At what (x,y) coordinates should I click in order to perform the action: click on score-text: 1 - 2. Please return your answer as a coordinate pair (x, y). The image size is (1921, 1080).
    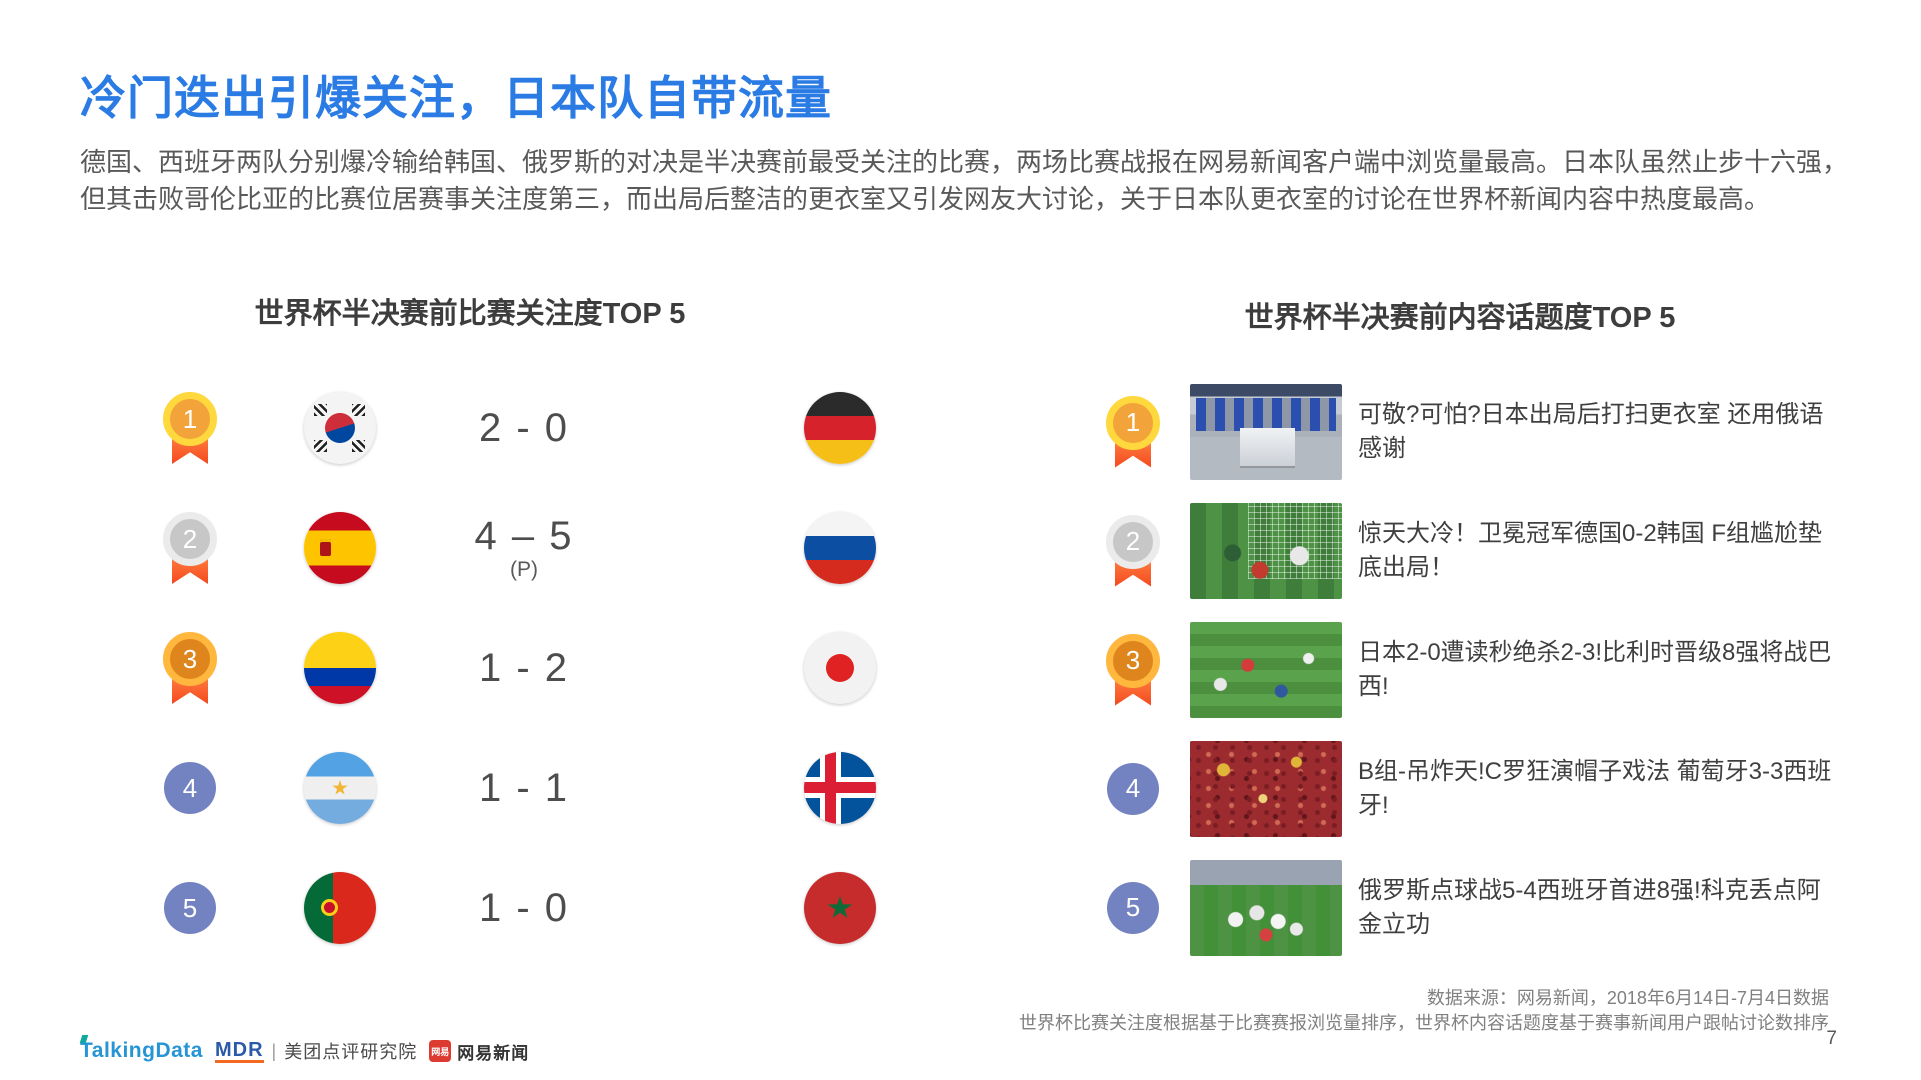
    Looking at the image, I should click on (524, 668).